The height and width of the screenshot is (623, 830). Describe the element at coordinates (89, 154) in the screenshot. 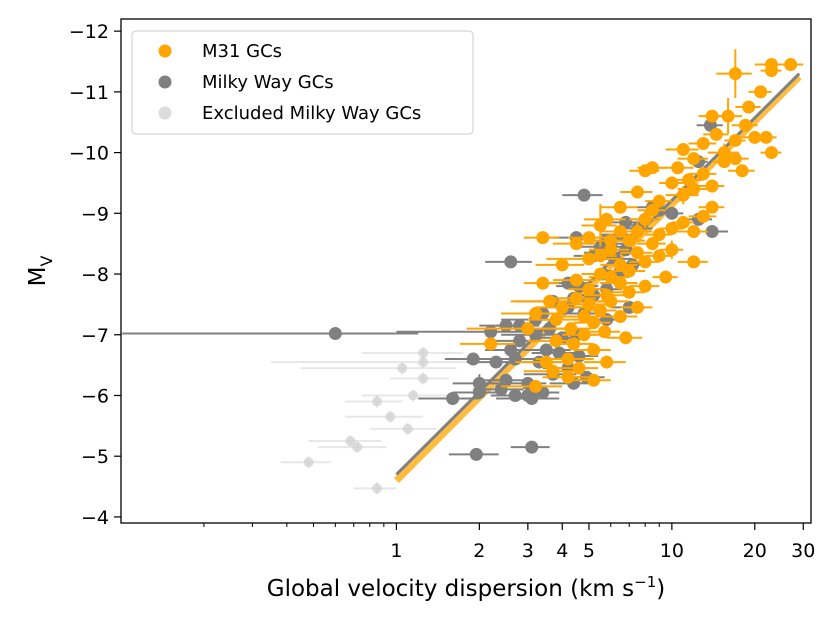

I see `y-tick-label: −10` at that location.